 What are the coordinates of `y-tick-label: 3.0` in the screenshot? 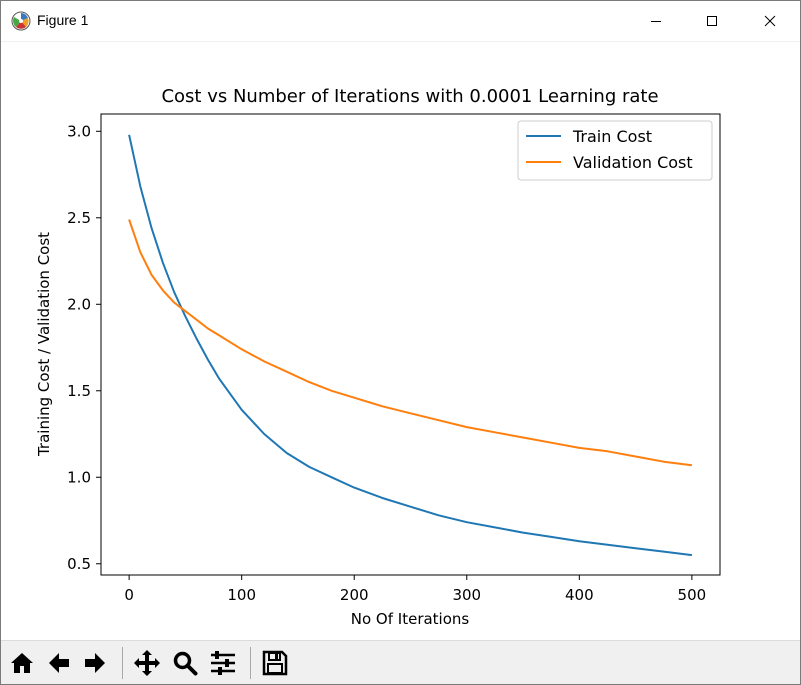 It's located at (79, 131).